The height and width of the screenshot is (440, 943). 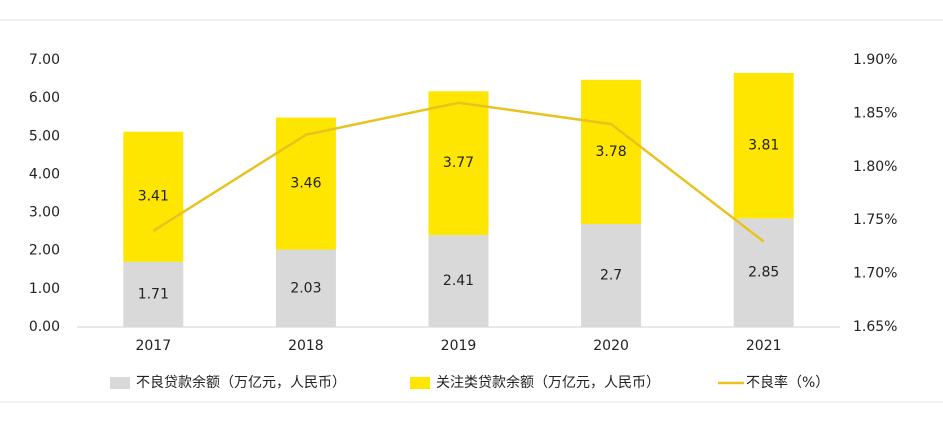 What do you see at coordinates (875, 113) in the screenshot?
I see `y2-tick-label: 1.85%` at bounding box center [875, 113].